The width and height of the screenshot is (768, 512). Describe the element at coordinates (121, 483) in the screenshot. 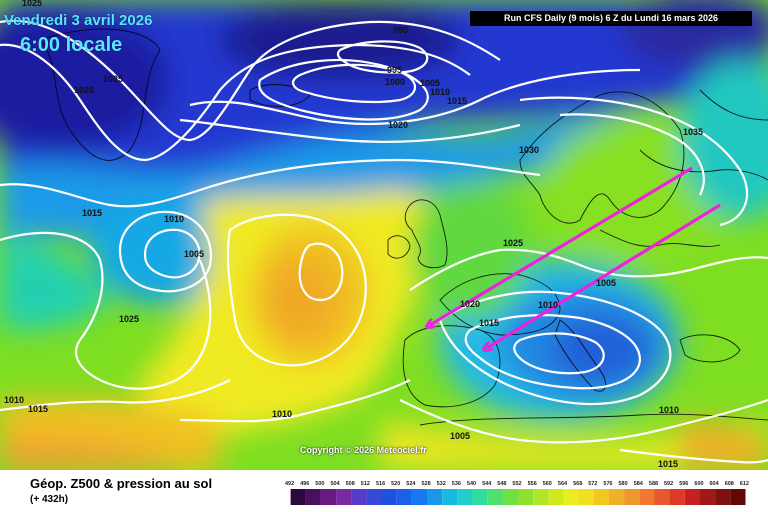

I see `legend-title: Géop. Z500 & pression au sol` at that location.